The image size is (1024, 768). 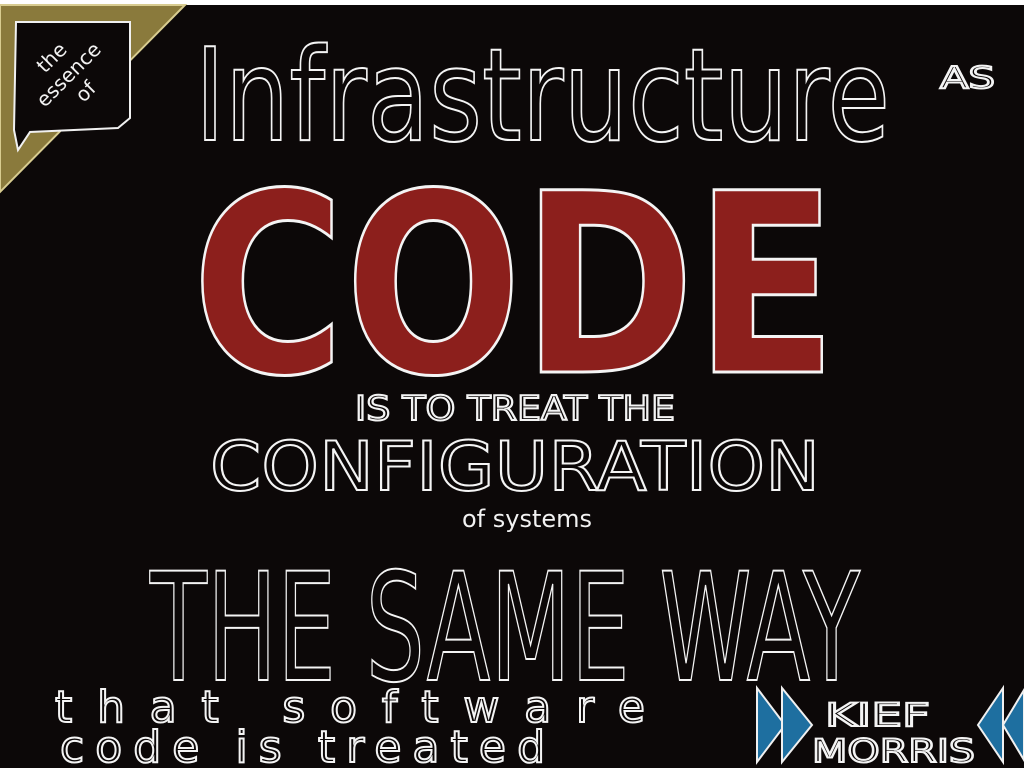 What do you see at coordinates (512, 2) in the screenshot?
I see `top-edge` at bounding box center [512, 2].